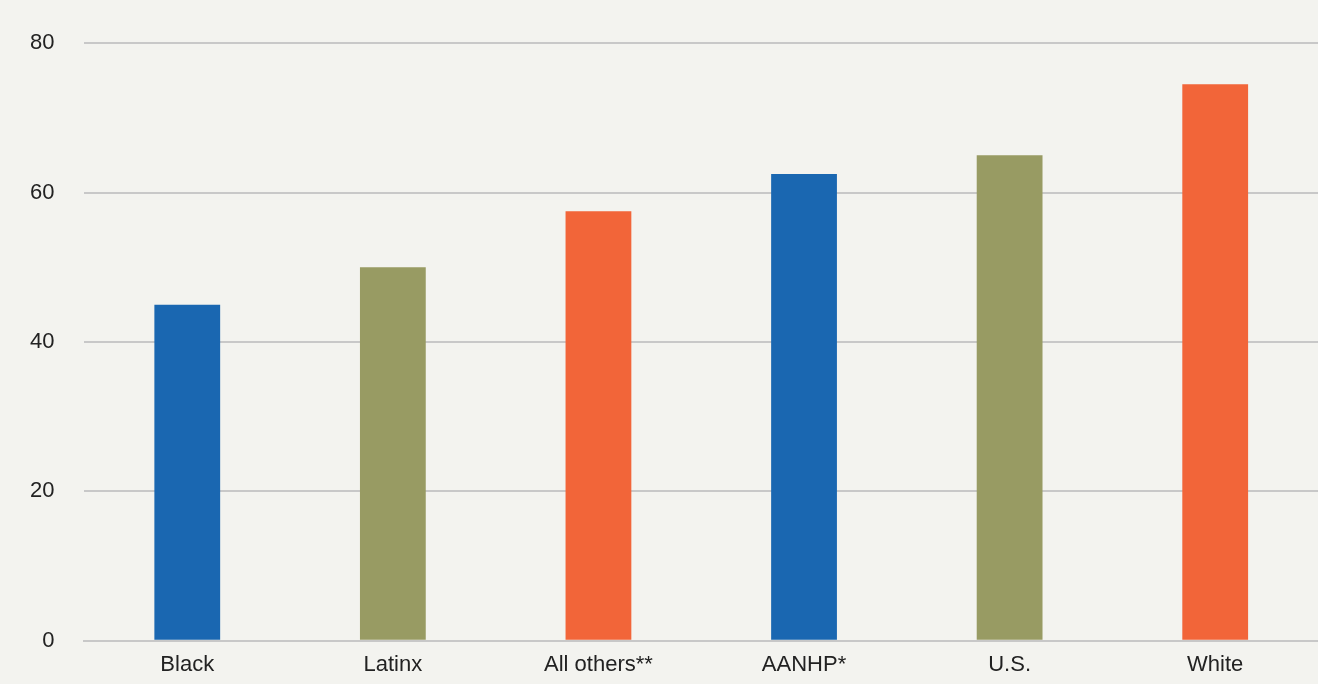 This screenshot has width=1318, height=684. I want to click on y-tick-label: 40, so click(42, 341).